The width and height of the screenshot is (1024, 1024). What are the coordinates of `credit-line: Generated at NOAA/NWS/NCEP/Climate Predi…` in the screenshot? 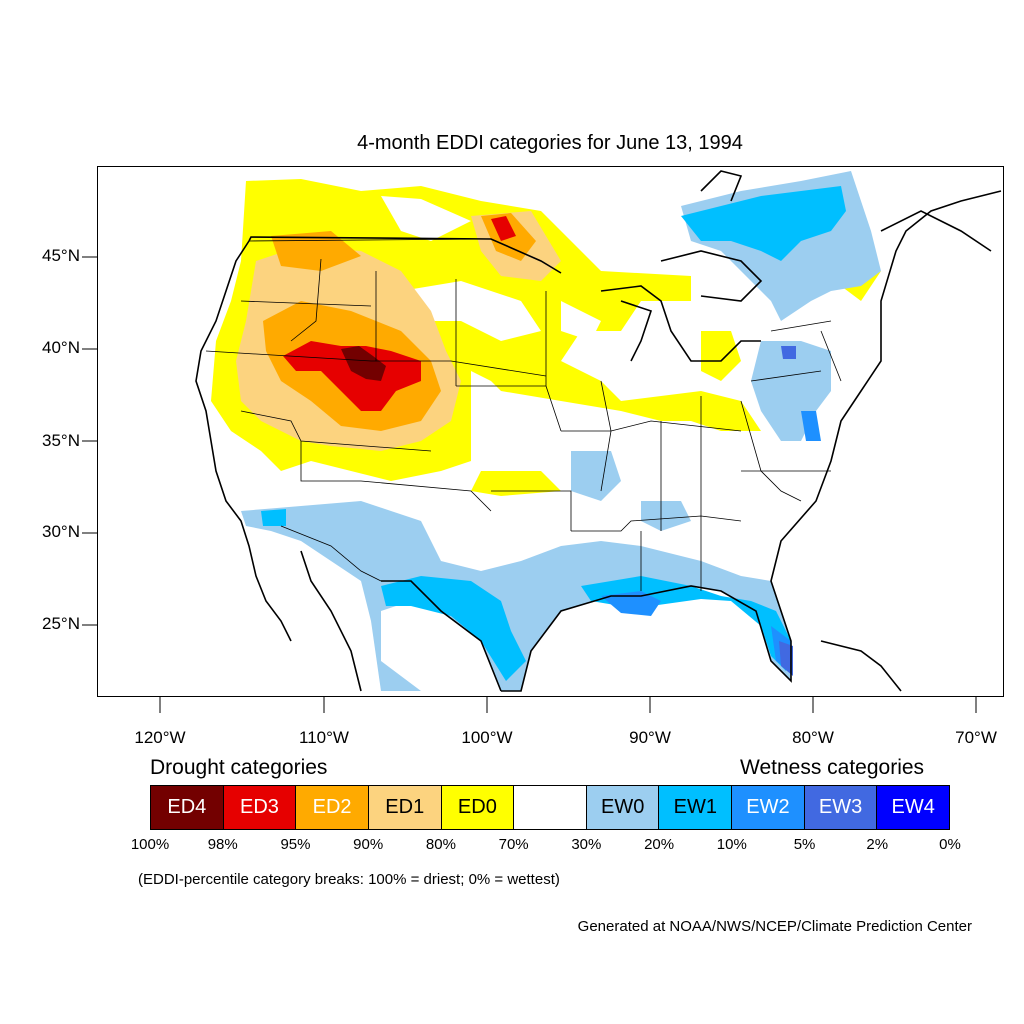 It's located at (774, 926).